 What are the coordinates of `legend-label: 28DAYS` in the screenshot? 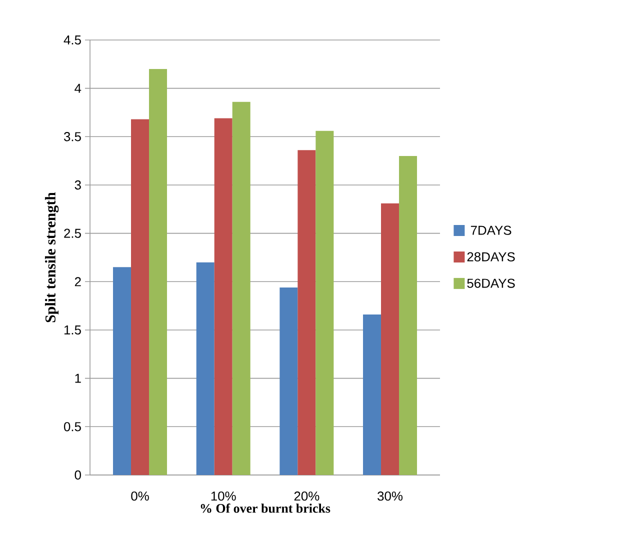 It's located at (491, 257).